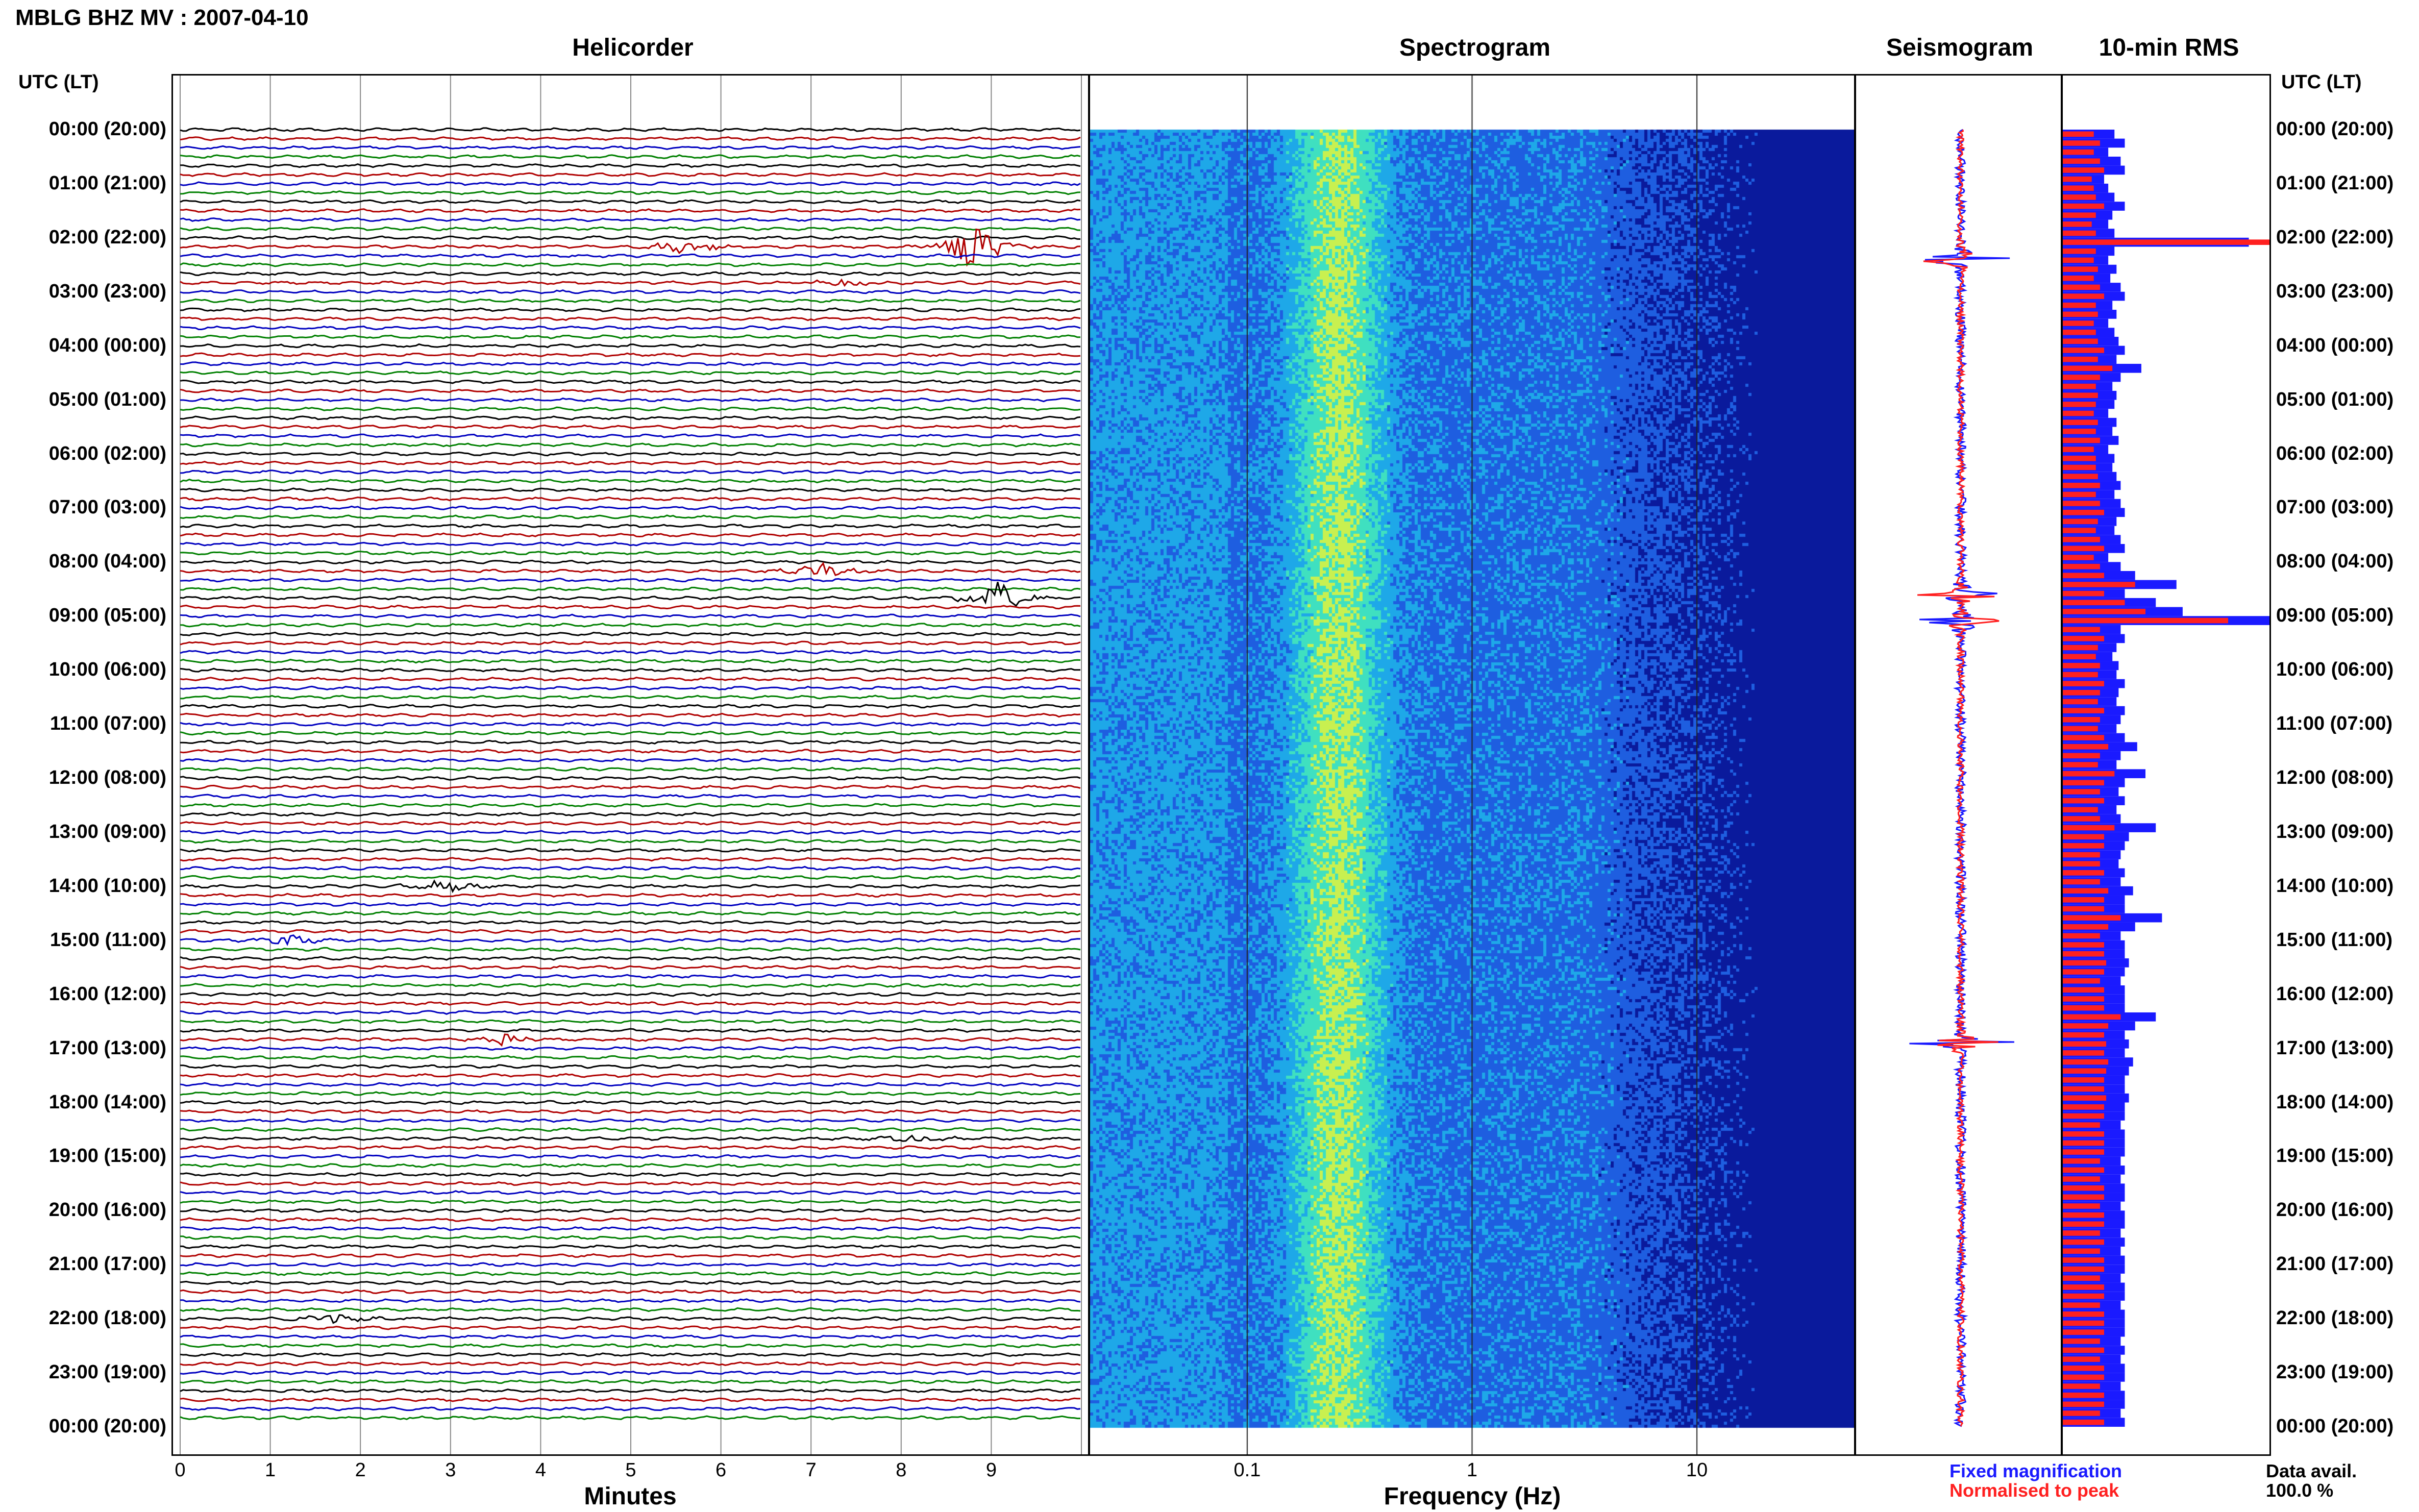 This screenshot has height=1512, width=2419. Describe the element at coordinates (58, 82) in the screenshot. I see `utc-header-left: UTC (LT)` at that location.